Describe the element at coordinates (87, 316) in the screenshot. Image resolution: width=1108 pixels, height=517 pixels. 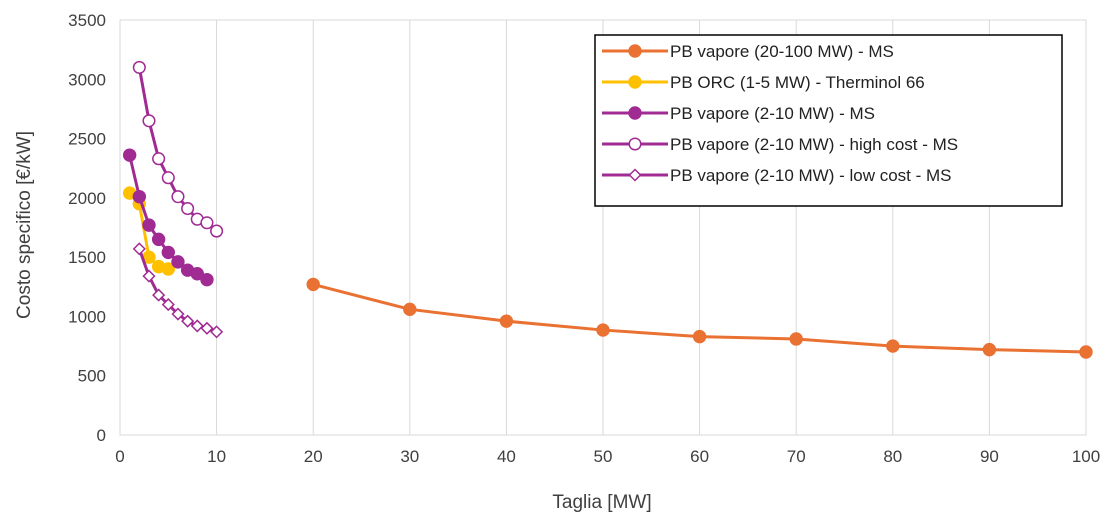
I see `y-tick-label: 1000` at that location.